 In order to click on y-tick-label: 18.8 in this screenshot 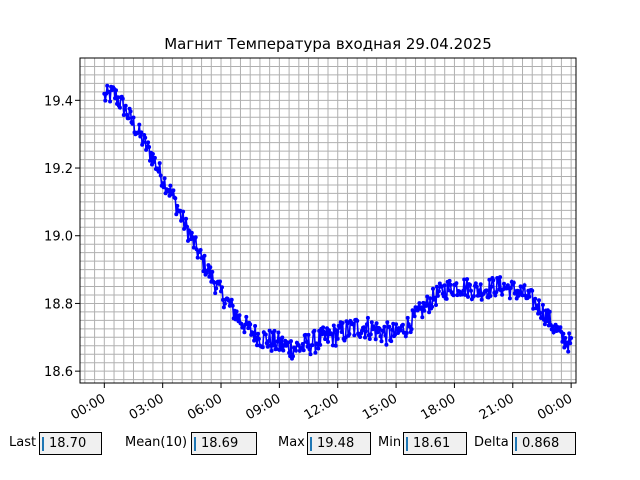, I will do `click(58, 304)`.